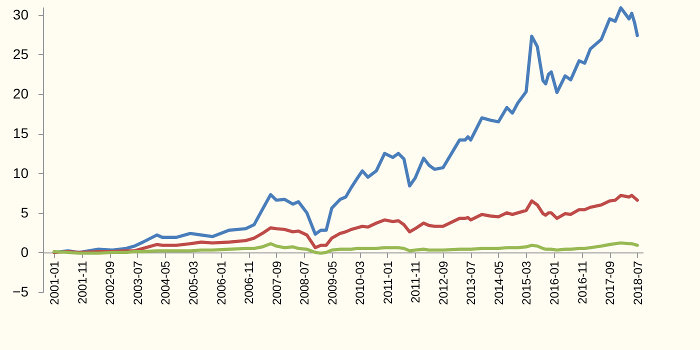 This screenshot has height=350, width=700. What do you see at coordinates (360, 282) in the screenshot?
I see `x-tick-label: 2010-03` at bounding box center [360, 282].